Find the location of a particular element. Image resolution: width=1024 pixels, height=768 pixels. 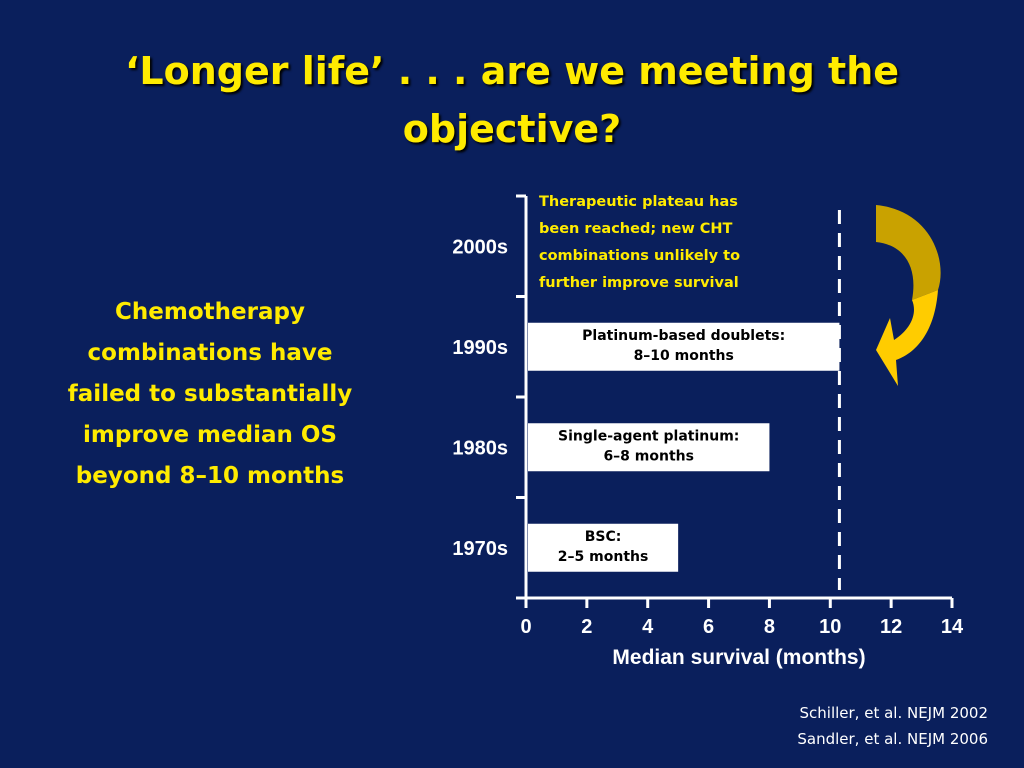

annotation-line: further improve survival is located at coordinates (639, 283).